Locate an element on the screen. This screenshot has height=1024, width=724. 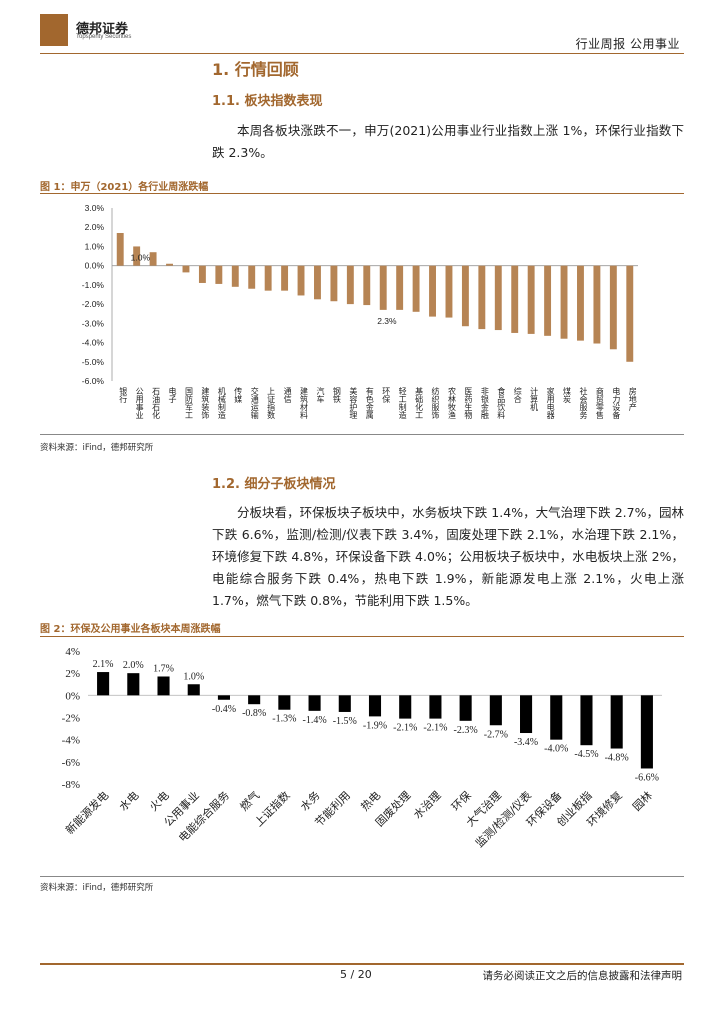
chart-1-xtick: 建筑材料 is located at coordinates (304, 403).